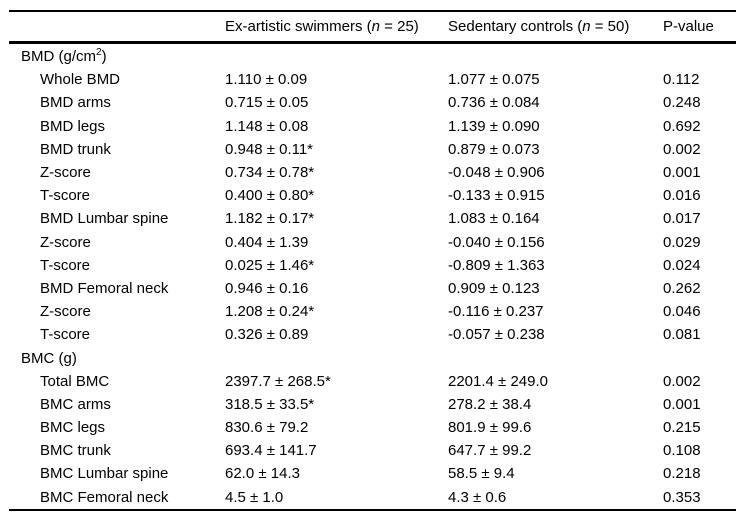  I want to click on cell-p-value: 0.046, so click(682, 312).